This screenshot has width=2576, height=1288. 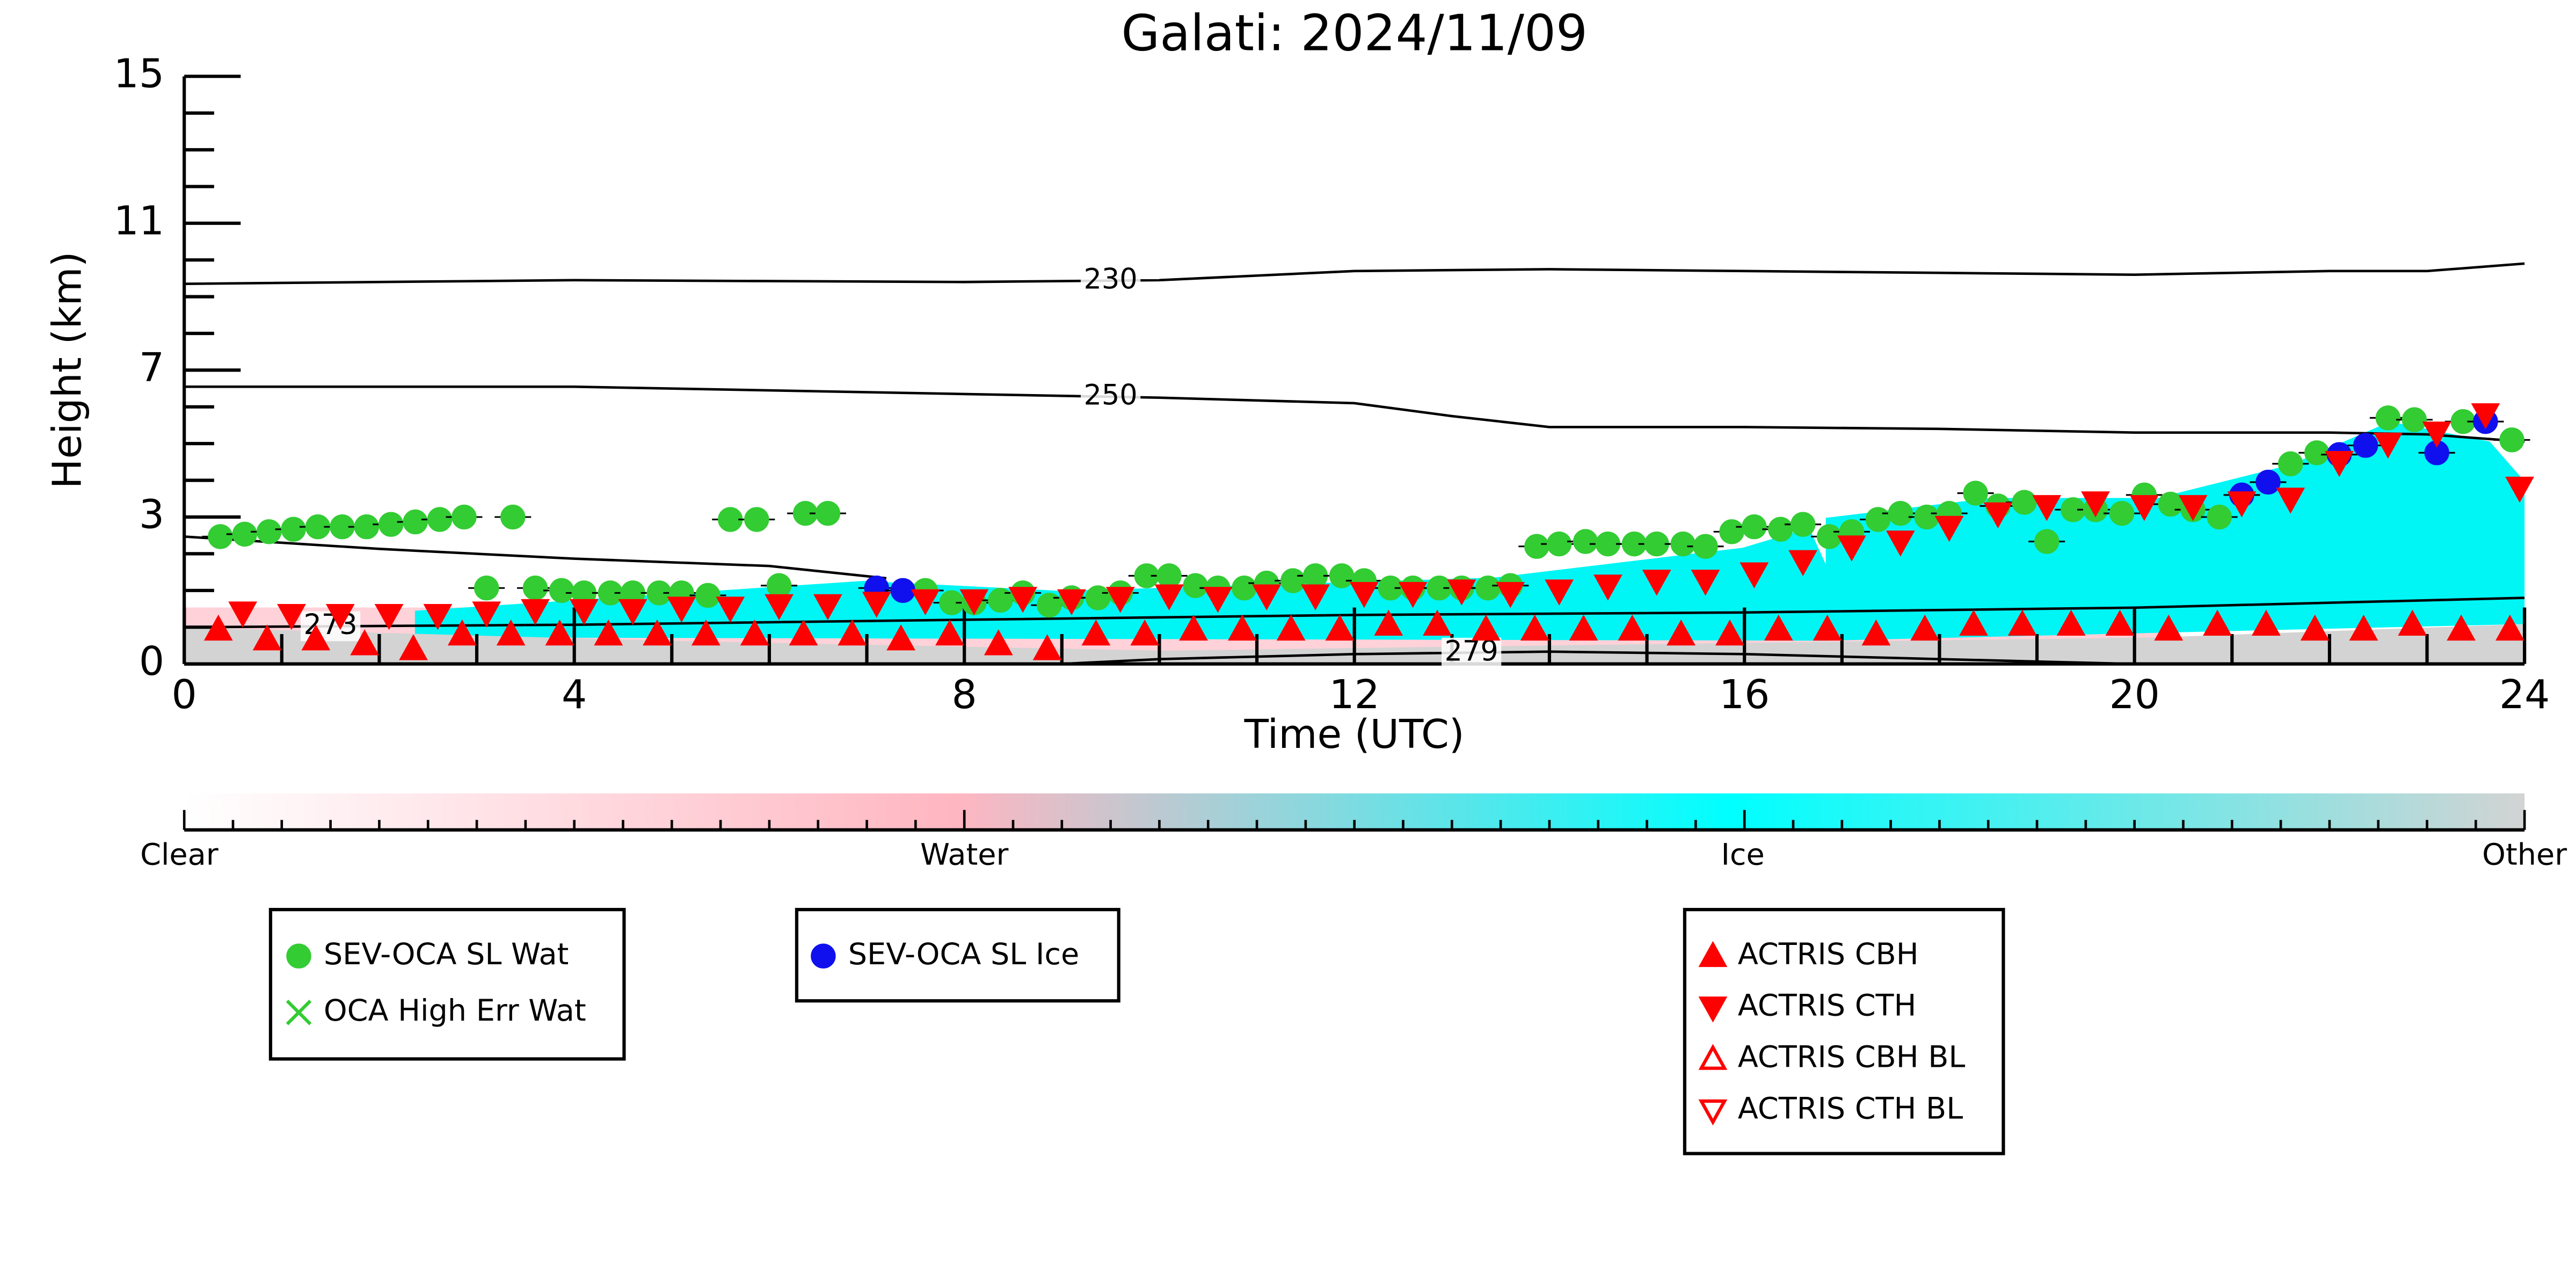 What do you see at coordinates (963, 954) in the screenshot?
I see `legend-label: SEV-OCA SL Ice` at bounding box center [963, 954].